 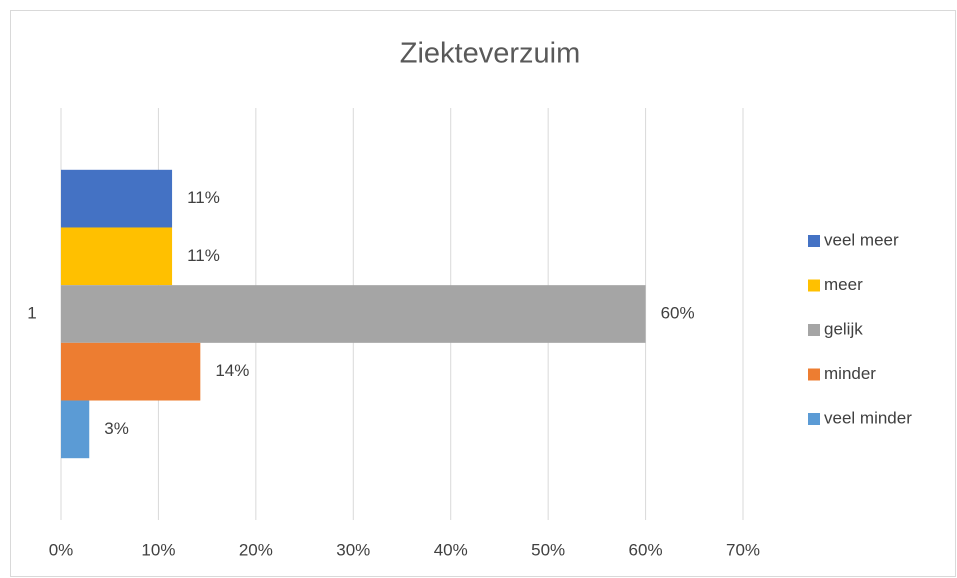 I want to click on legend-label: veel minder, so click(x=868, y=417).